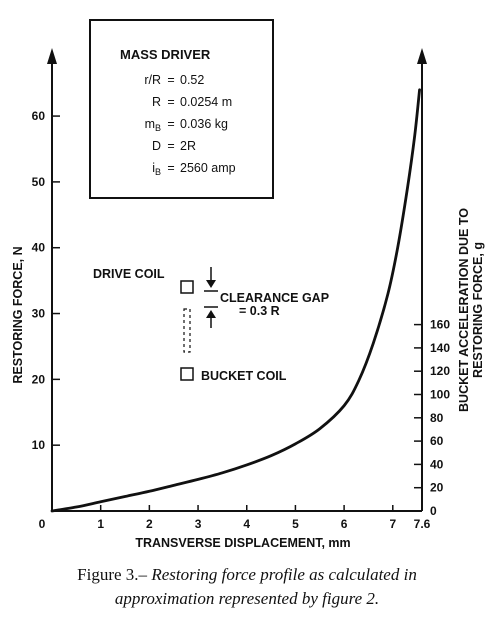 The height and width of the screenshot is (621, 494). What do you see at coordinates (156, 146) in the screenshot?
I see `parameter-symbol: D` at bounding box center [156, 146].